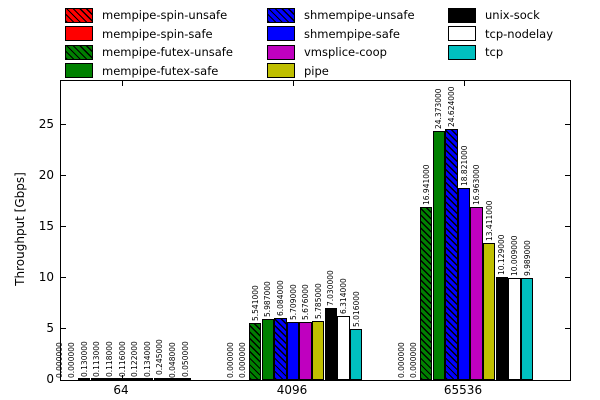  I want to click on legend-item-mempipe-futex-safe: mempipe-futex-safe, so click(149, 71).